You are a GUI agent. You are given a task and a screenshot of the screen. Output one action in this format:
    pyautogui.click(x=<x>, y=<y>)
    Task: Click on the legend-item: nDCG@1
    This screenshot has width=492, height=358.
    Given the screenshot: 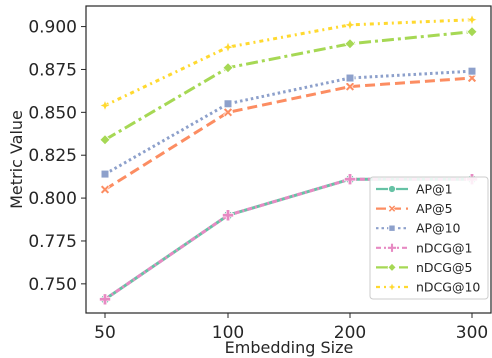 What is the action you would take?
    pyautogui.click(x=424, y=247)
    